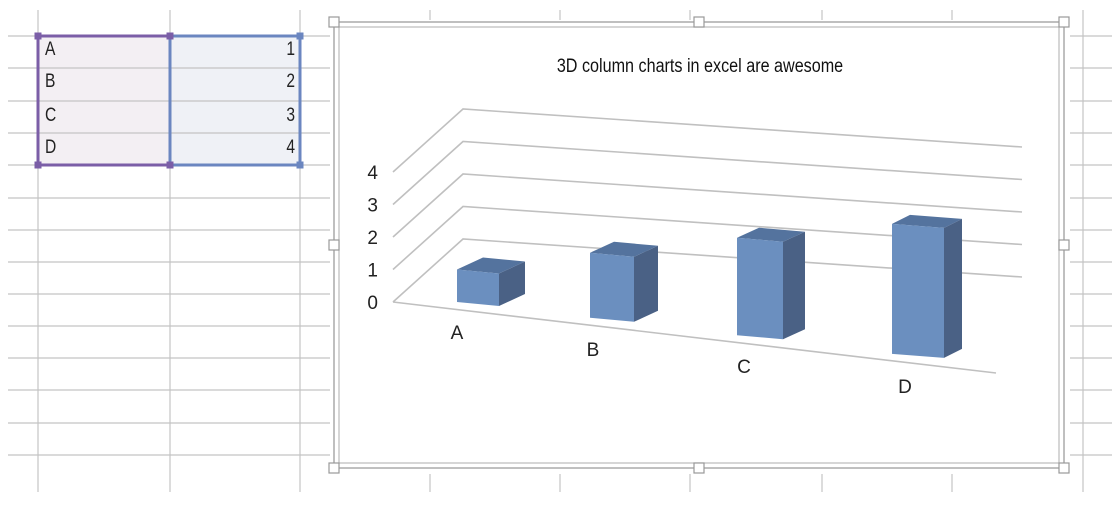  I want to click on bar-a, so click(491, 282).